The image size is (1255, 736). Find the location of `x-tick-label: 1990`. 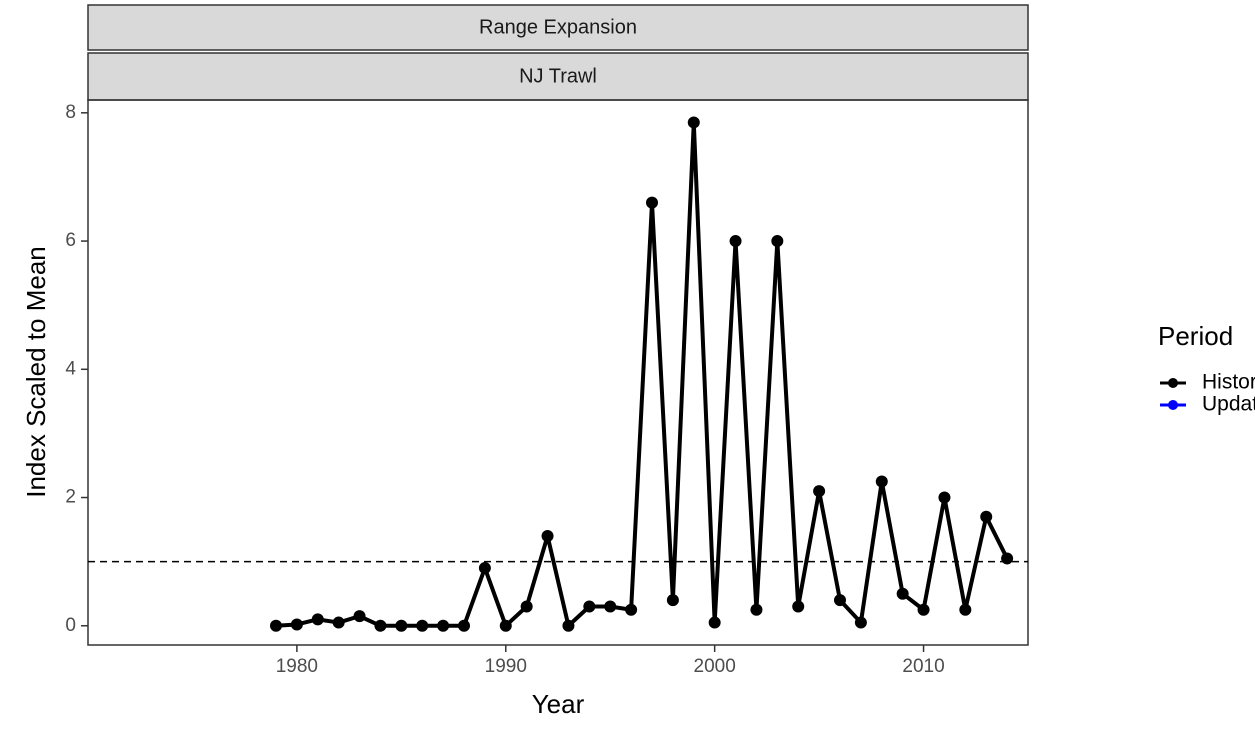

x-tick-label: 1990 is located at coordinates (506, 666).